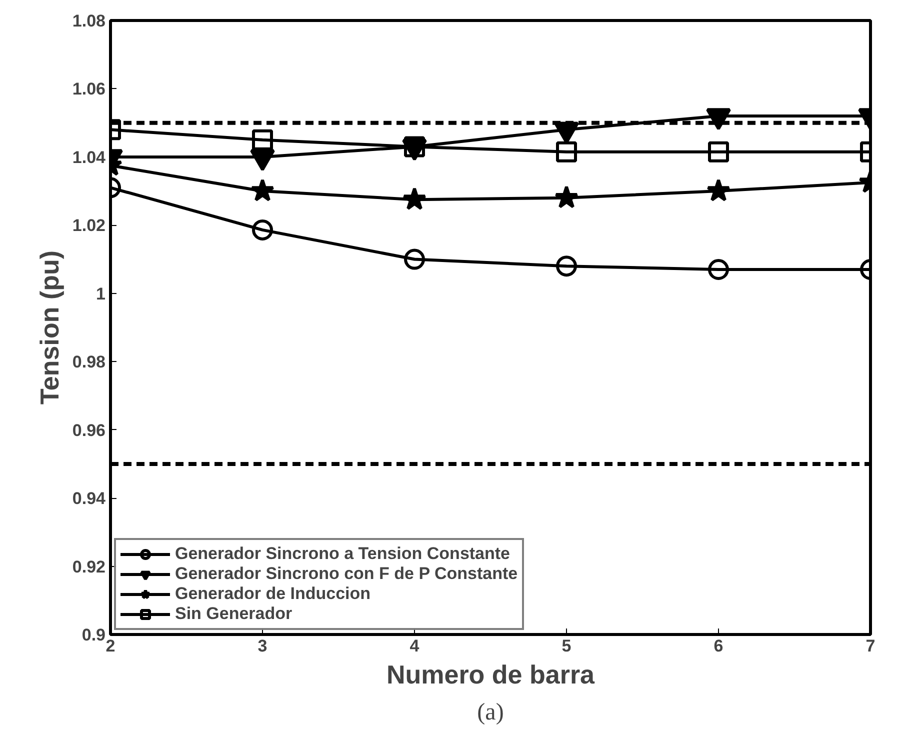 Image resolution: width=901 pixels, height=740 pixels. Describe the element at coordinates (94, 635) in the screenshot. I see `y-tick-label: 0.9` at that location.